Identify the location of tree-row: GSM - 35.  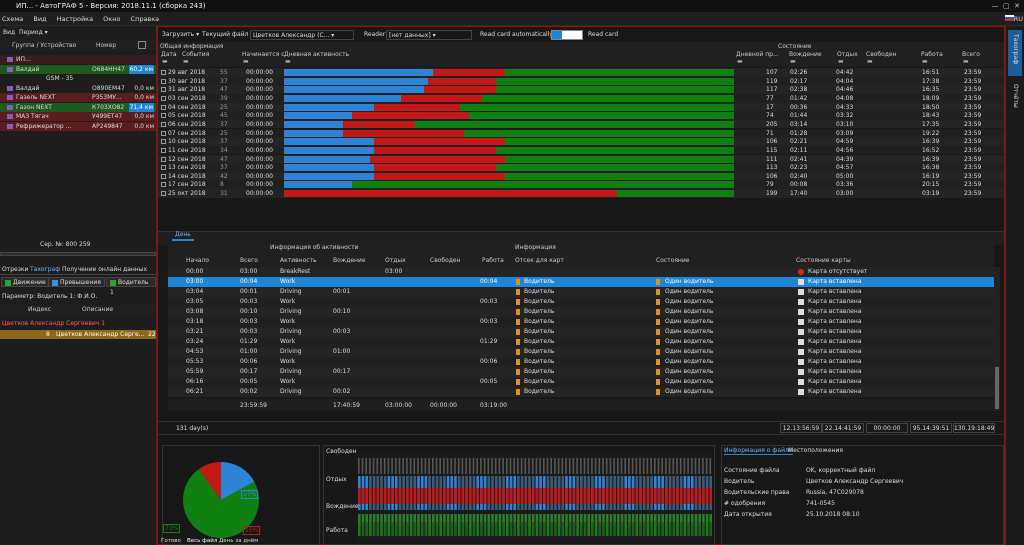
(78, 78).